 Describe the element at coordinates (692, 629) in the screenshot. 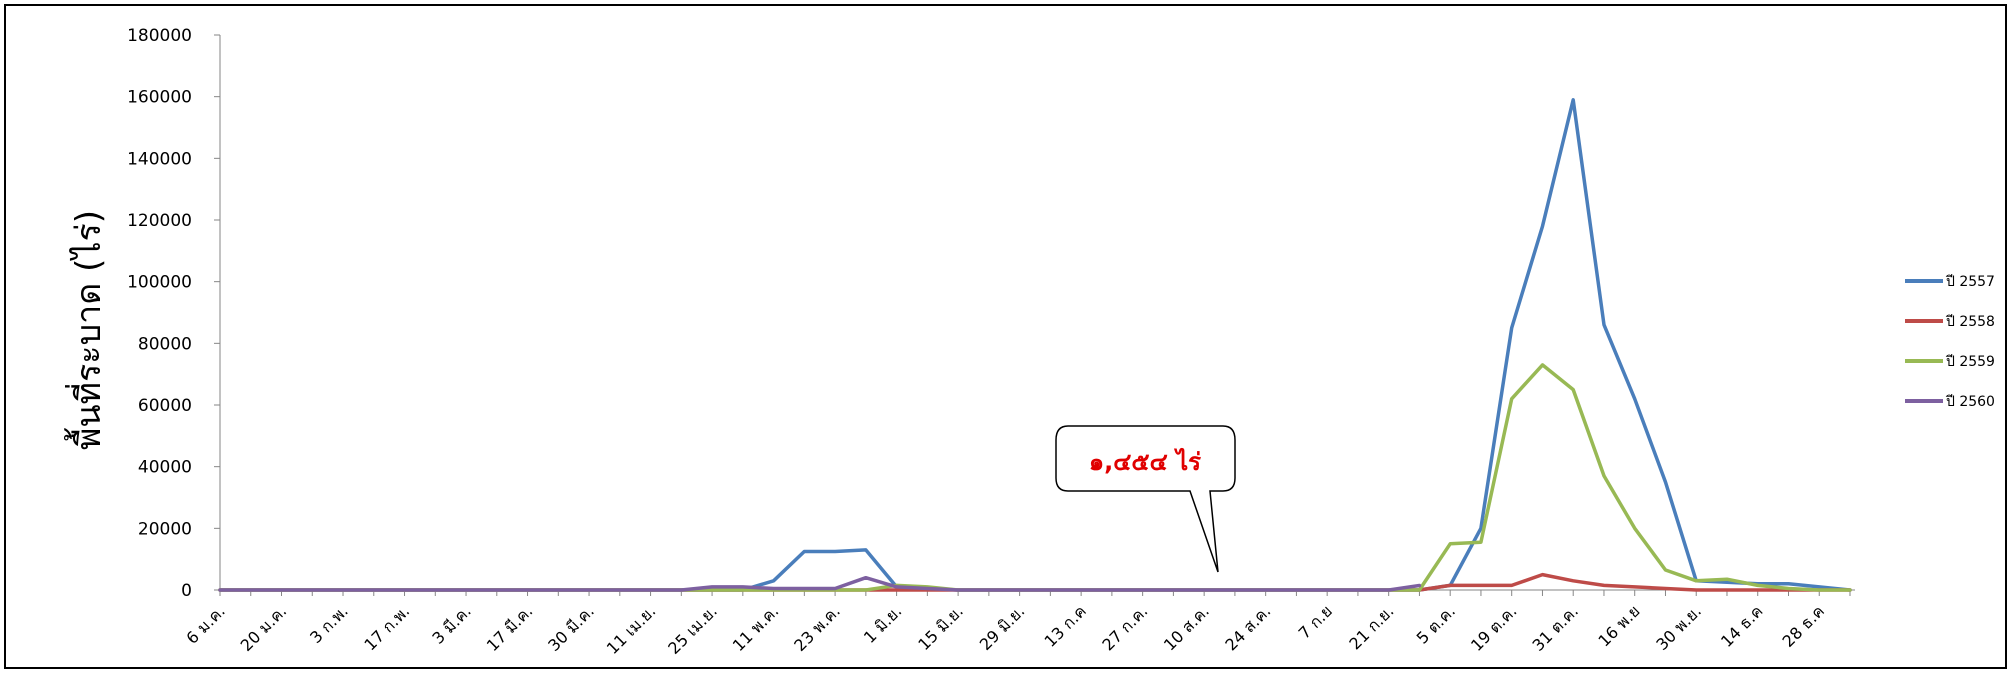

I see `x-tick-label: 25 เม.ย.` at that location.